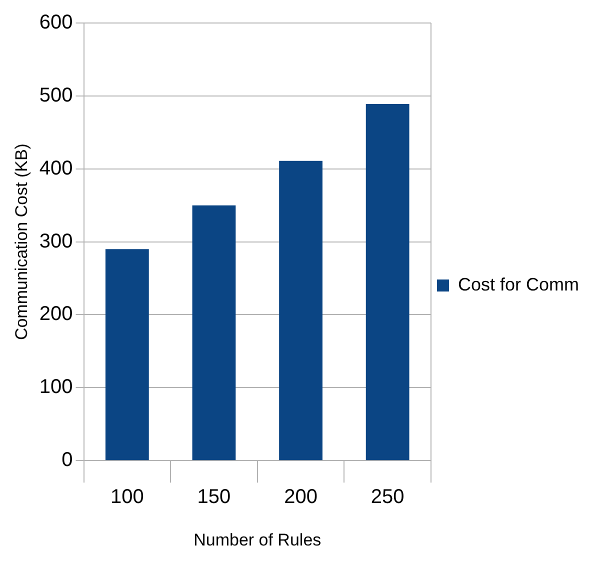  I want to click on y-tick-label: 200, so click(56, 314).